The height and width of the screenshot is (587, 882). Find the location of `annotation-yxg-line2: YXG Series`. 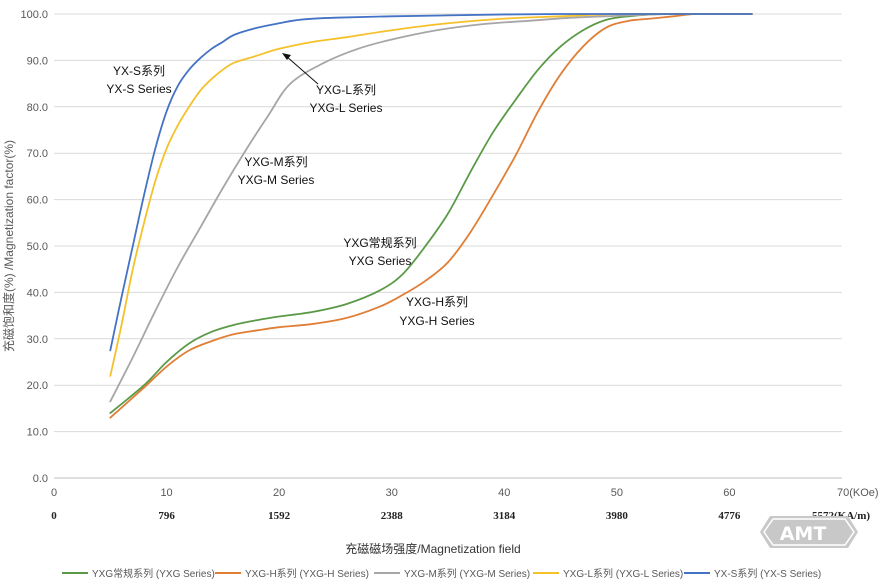

annotation-yxg-line2: YXG Series is located at coordinates (380, 261).